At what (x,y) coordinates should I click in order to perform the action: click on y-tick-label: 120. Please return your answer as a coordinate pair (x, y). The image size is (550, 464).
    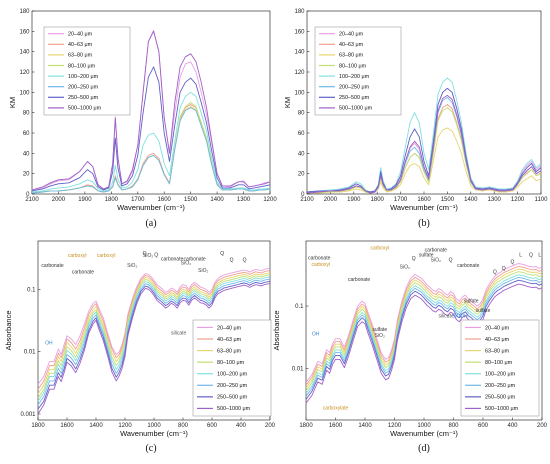
    Looking at the image, I should click on (299, 73).